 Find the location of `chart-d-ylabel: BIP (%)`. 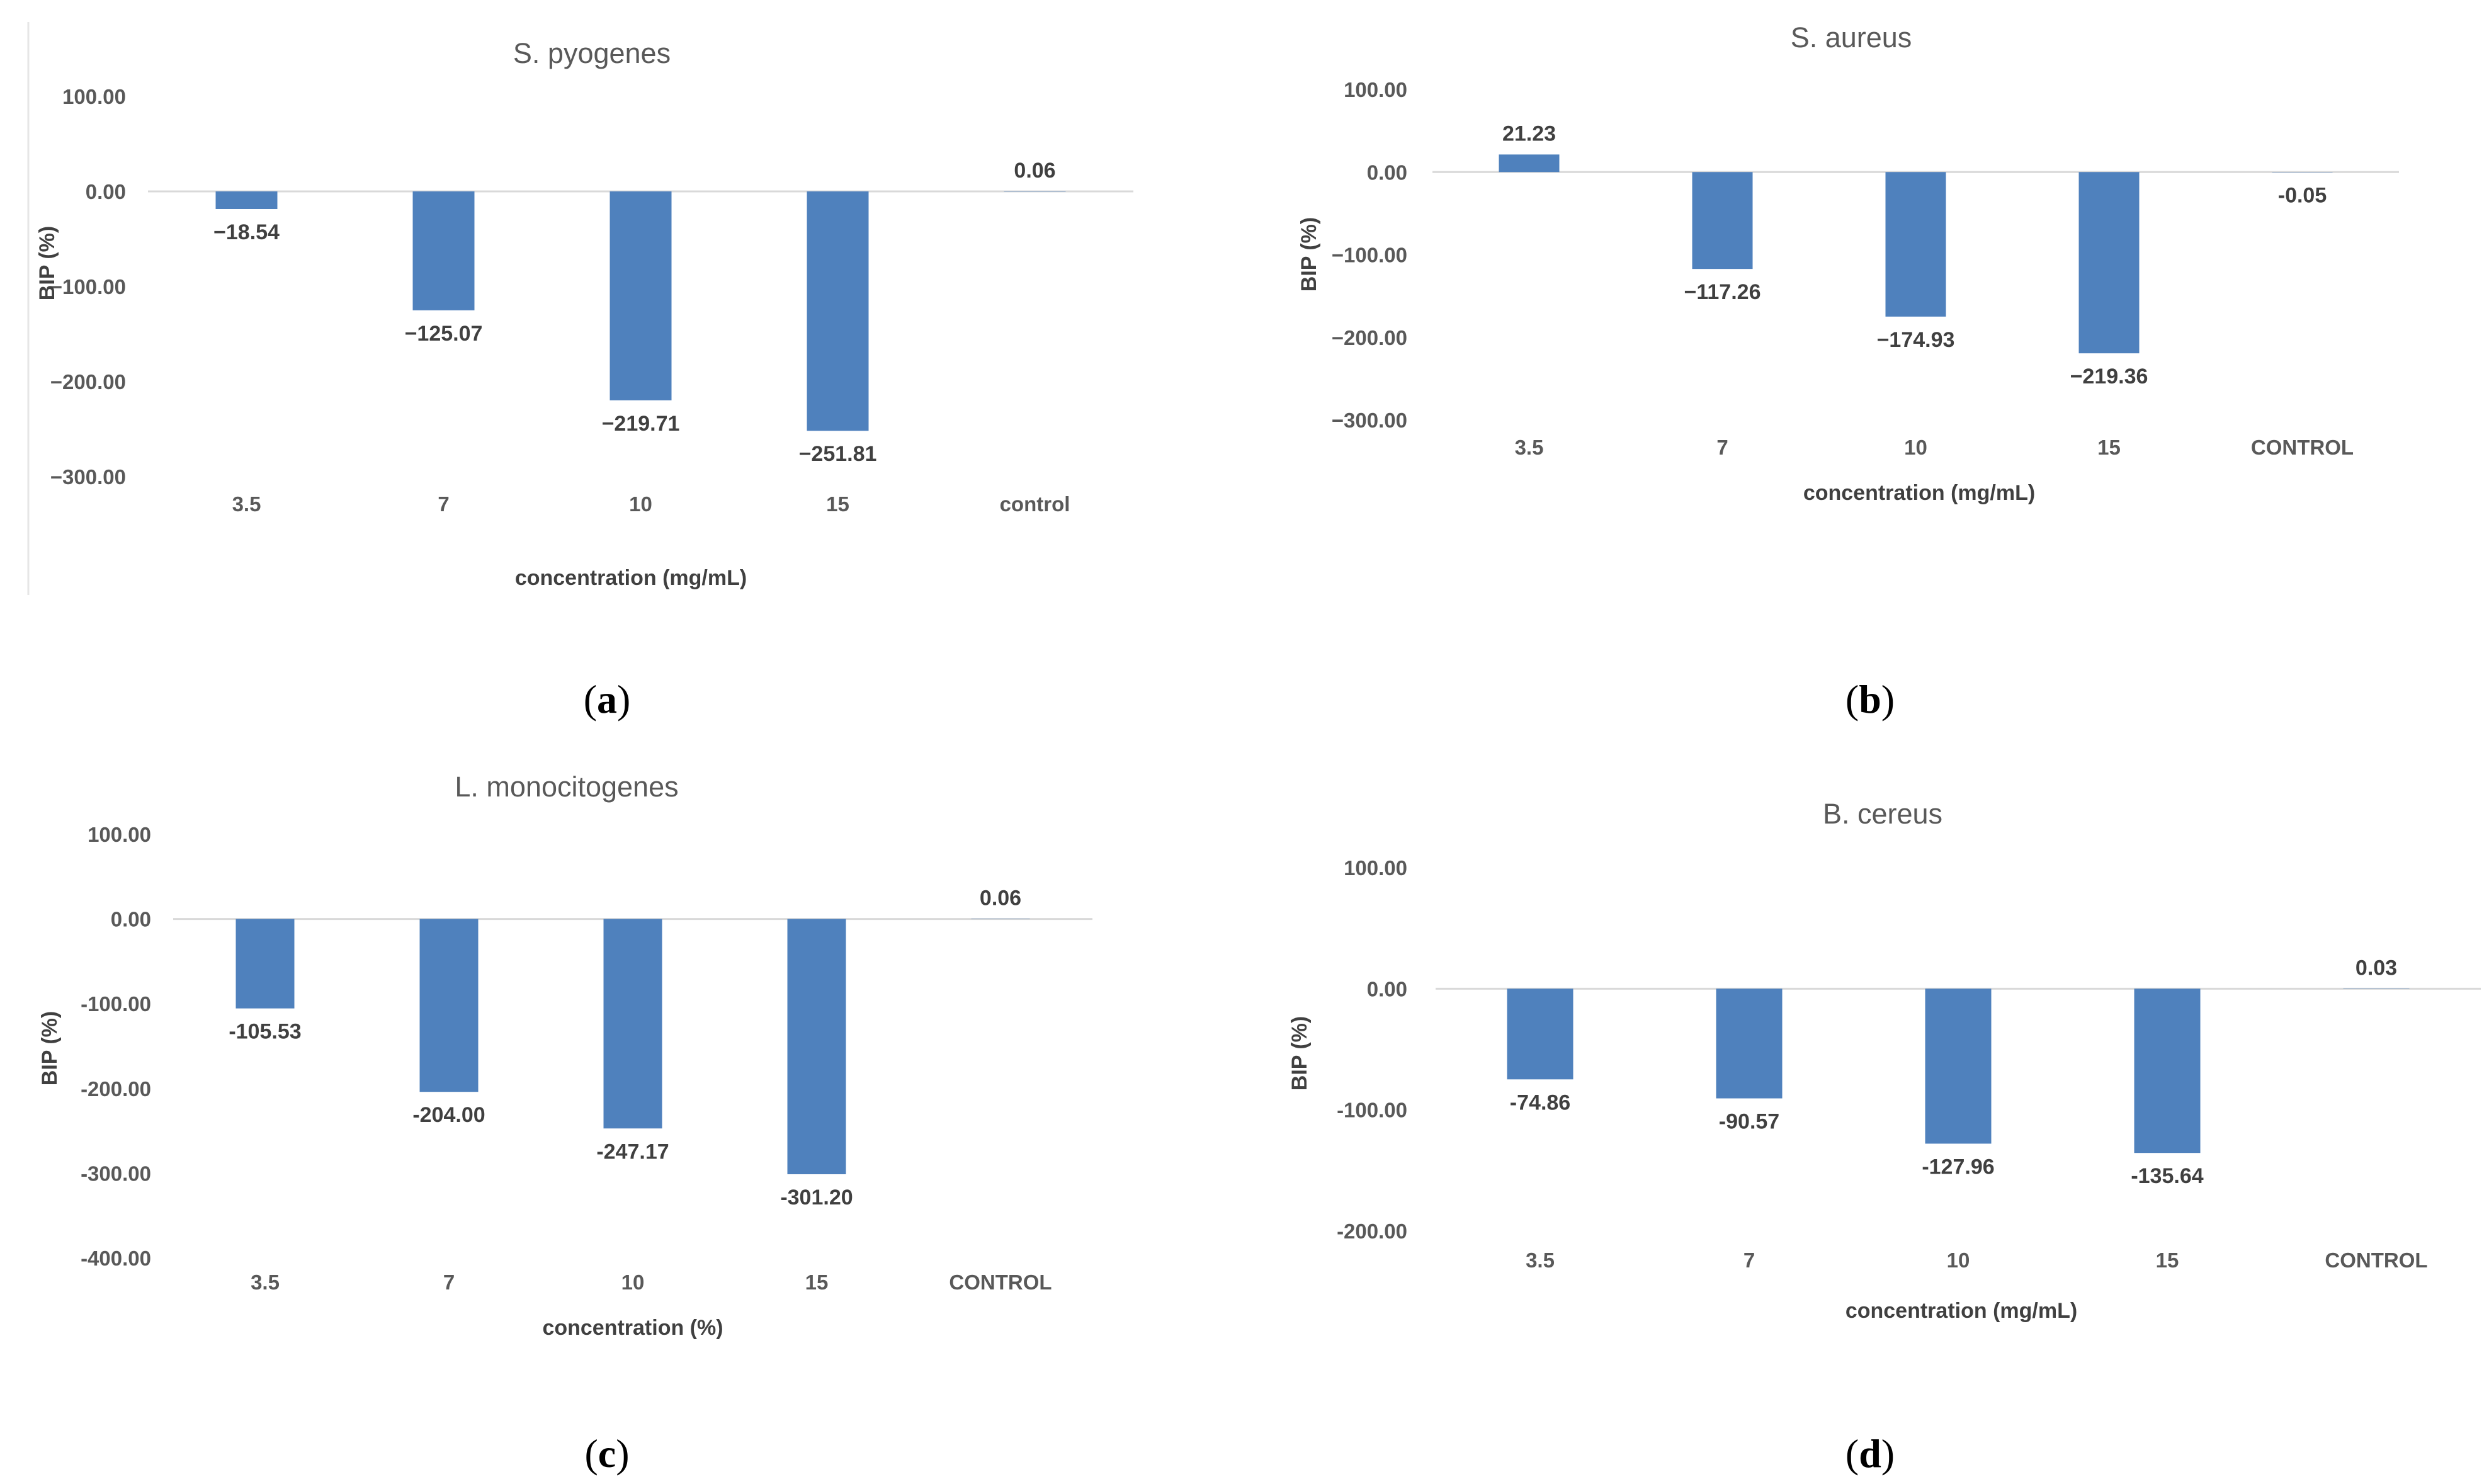

chart-d-ylabel: BIP (%) is located at coordinates (1300, 1053).